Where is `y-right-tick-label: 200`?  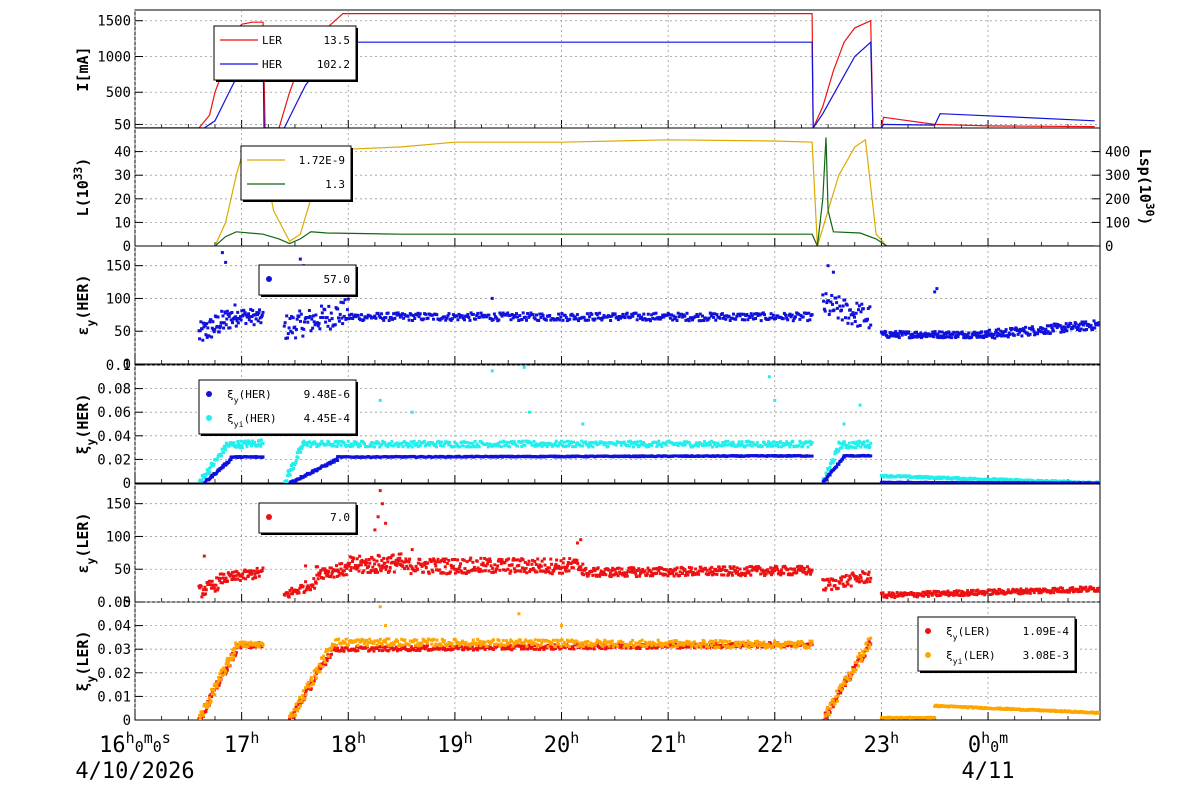
y-right-tick-label: 200 is located at coordinates (1117, 200).